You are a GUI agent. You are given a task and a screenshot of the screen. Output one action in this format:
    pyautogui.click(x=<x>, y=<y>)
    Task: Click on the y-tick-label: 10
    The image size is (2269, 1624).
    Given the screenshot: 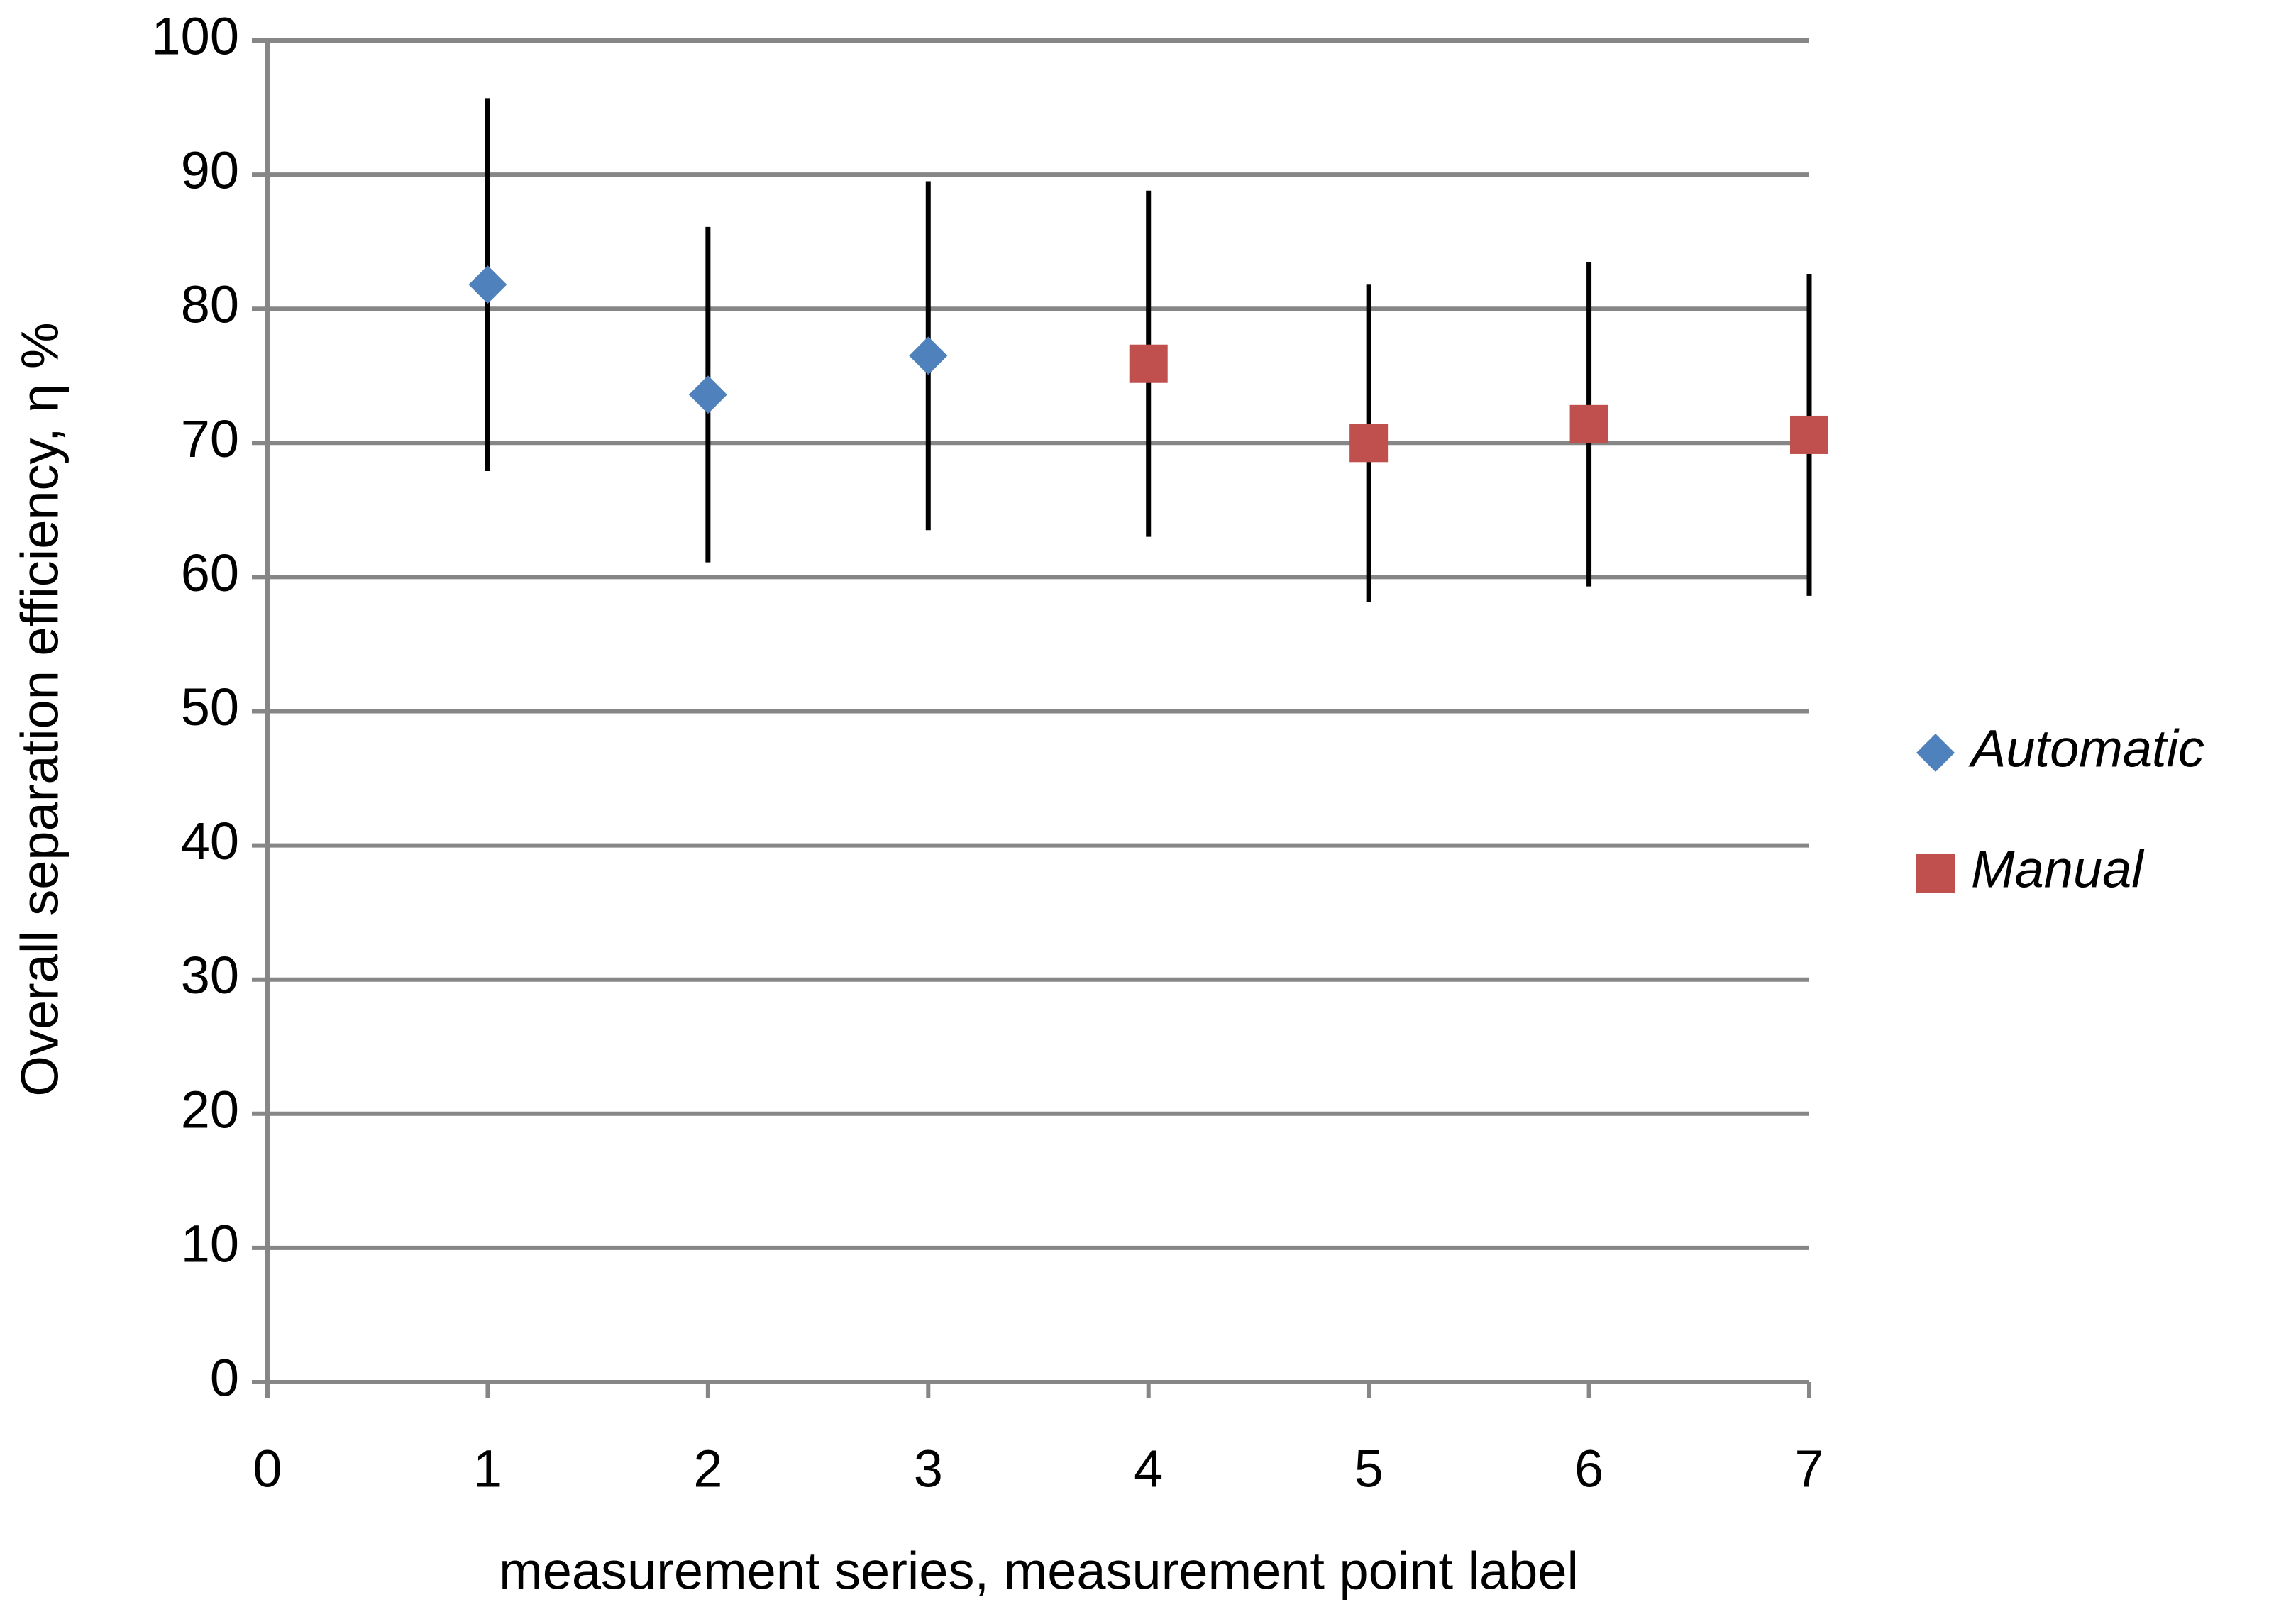 What is the action you would take?
    pyautogui.click(x=210, y=1243)
    